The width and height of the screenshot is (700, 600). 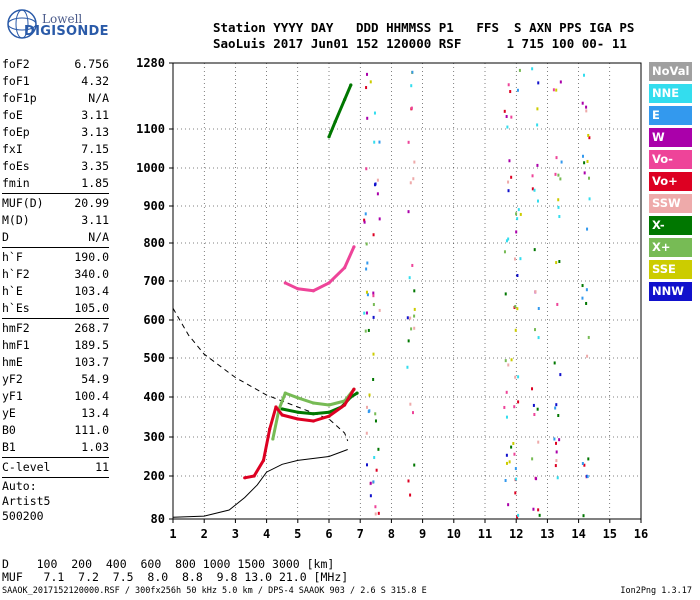 I want to click on param-row: foE 3.11, so click(x=55, y=115).